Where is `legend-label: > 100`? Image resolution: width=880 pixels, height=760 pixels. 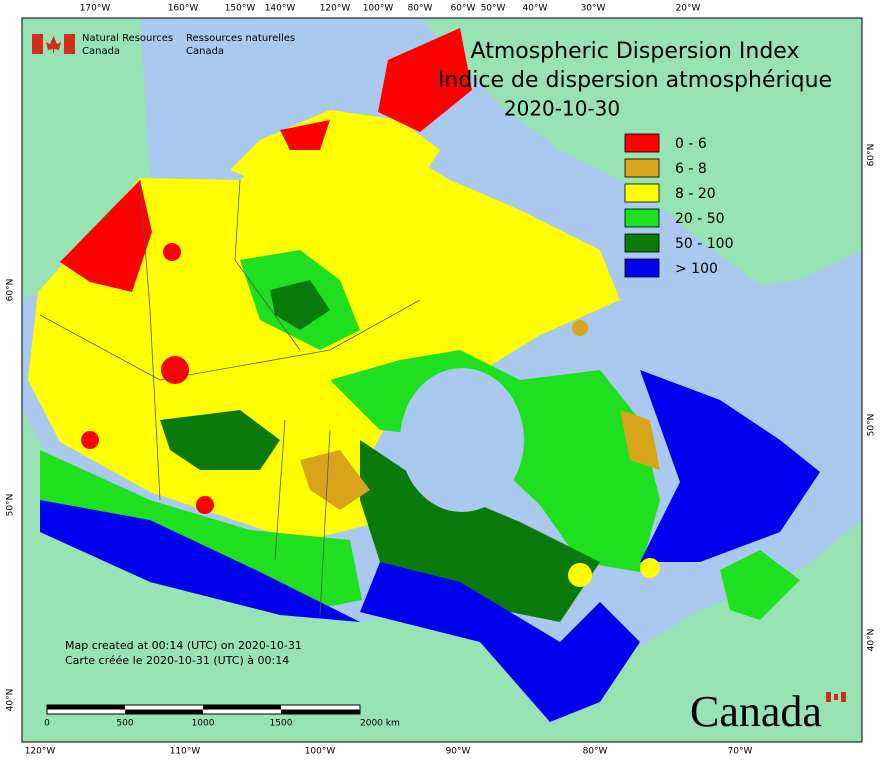
legend-label: > 100 is located at coordinates (696, 269).